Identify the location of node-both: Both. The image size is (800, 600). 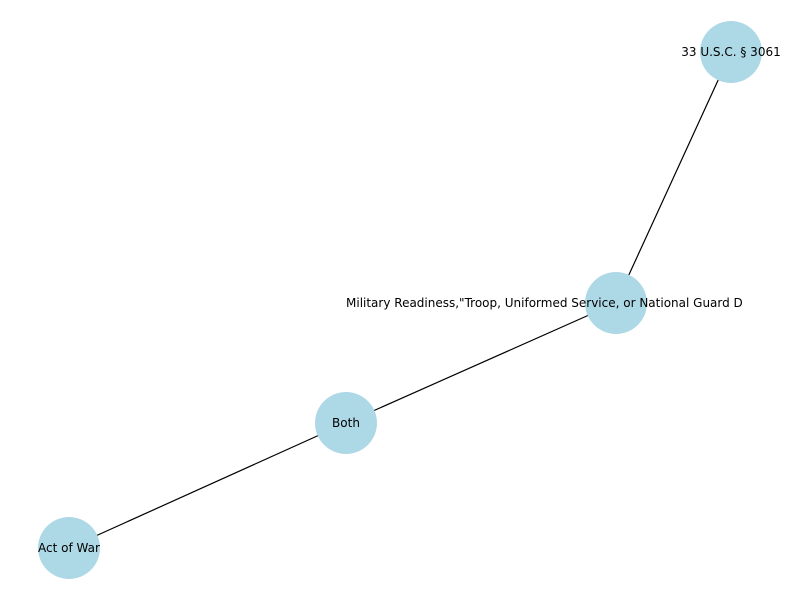
(346, 423).